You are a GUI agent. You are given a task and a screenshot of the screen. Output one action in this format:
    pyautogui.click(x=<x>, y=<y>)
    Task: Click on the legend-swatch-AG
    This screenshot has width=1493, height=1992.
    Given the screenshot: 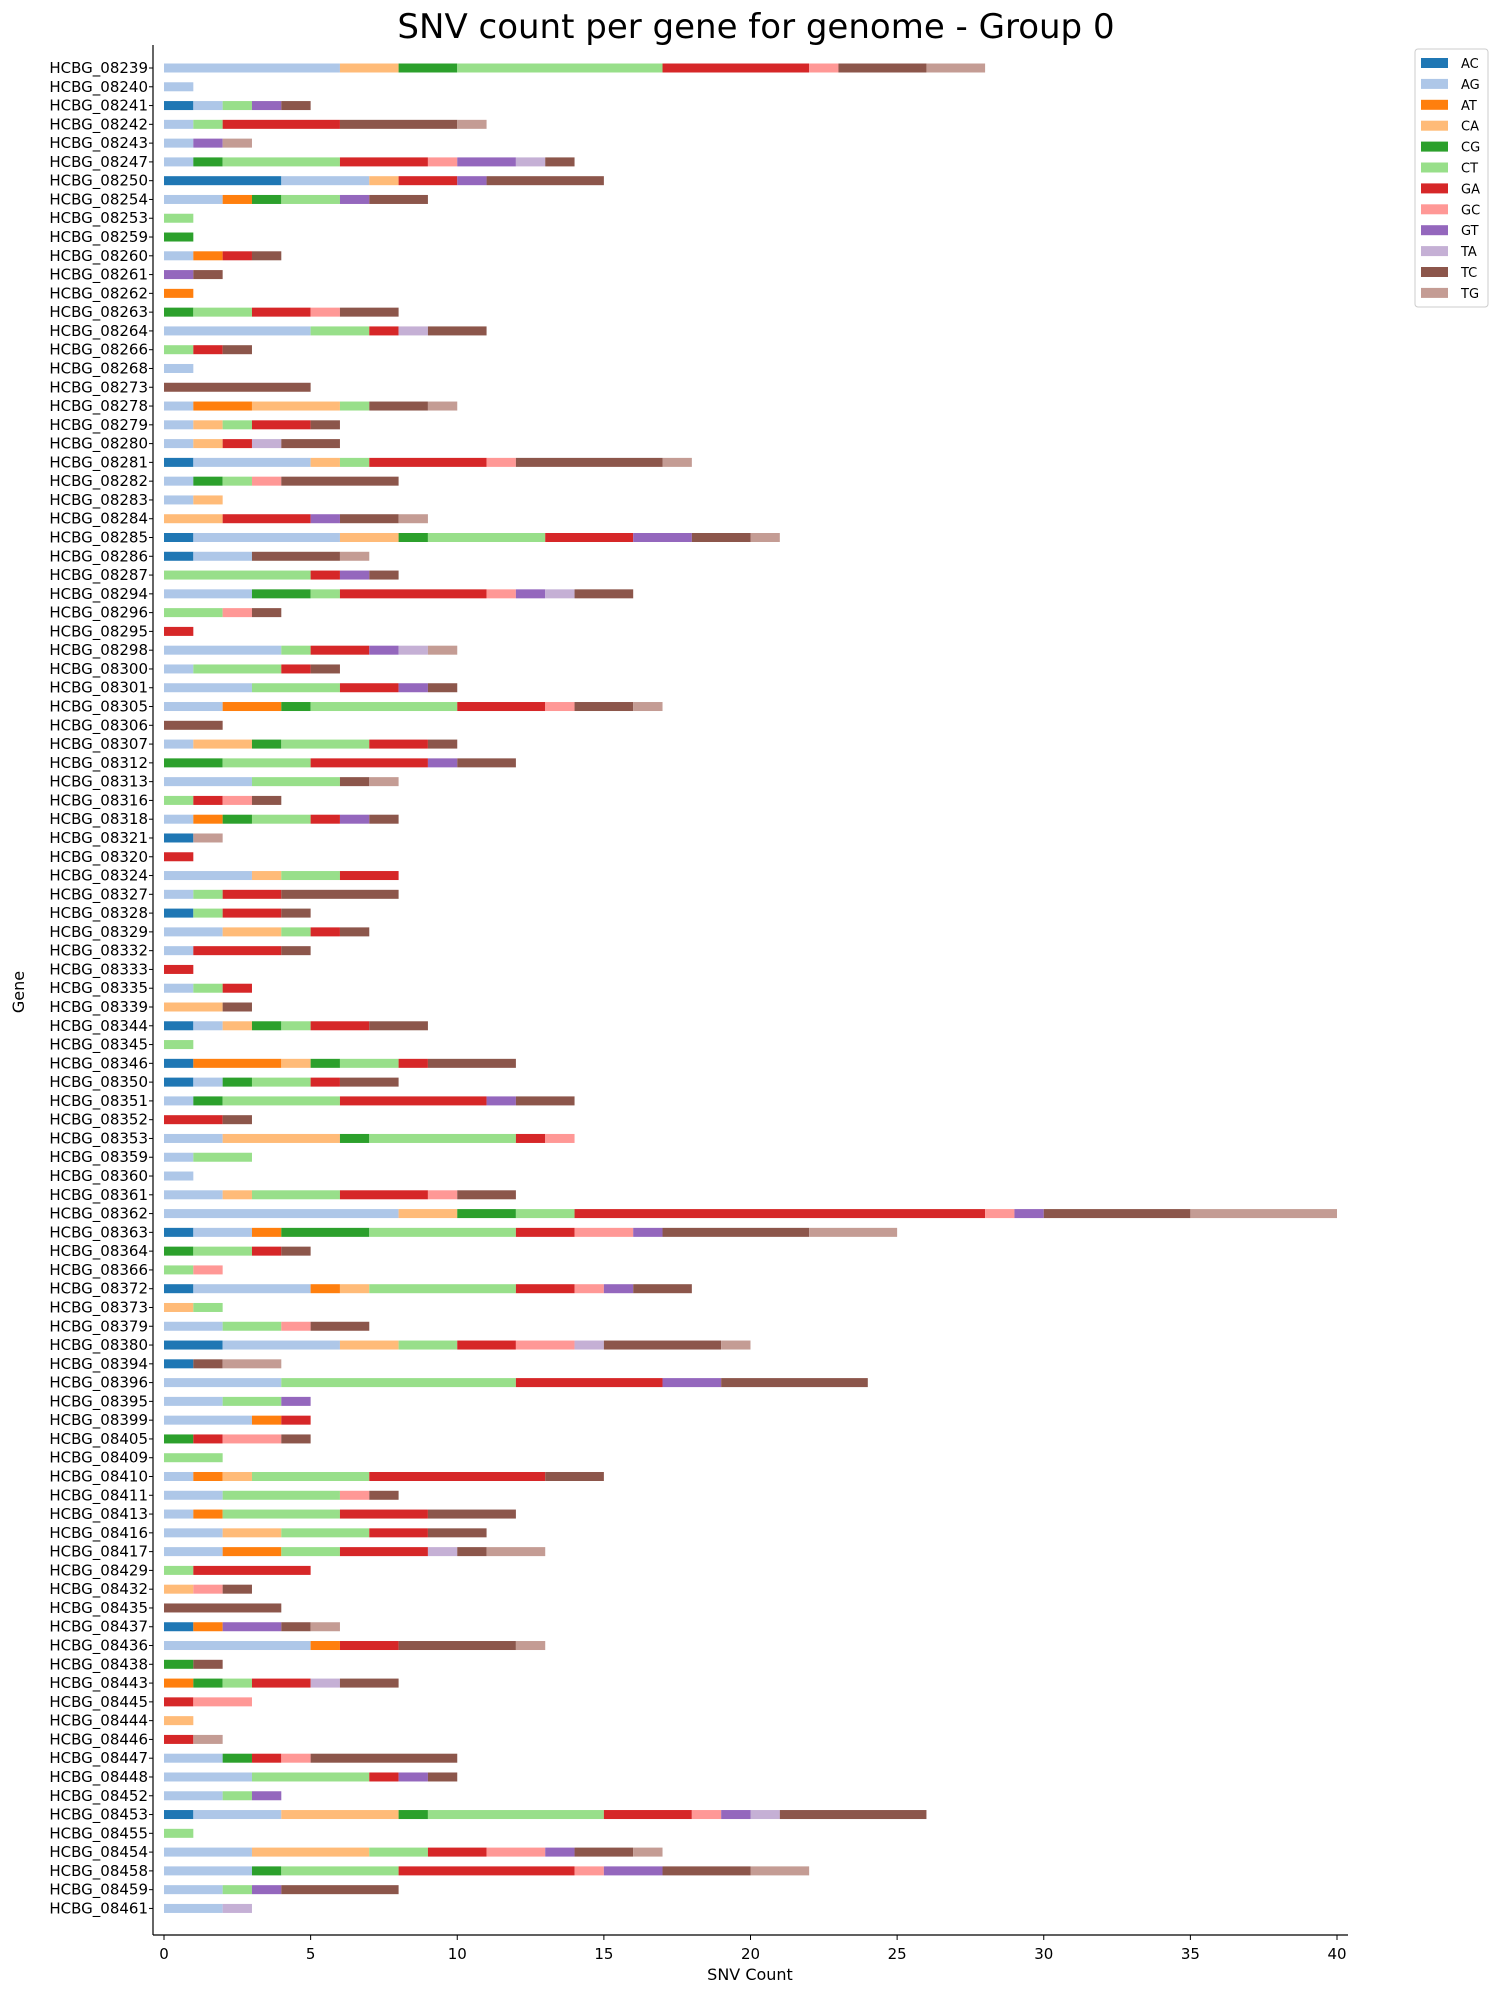 What is the action you would take?
    pyautogui.click(x=1434, y=83)
    